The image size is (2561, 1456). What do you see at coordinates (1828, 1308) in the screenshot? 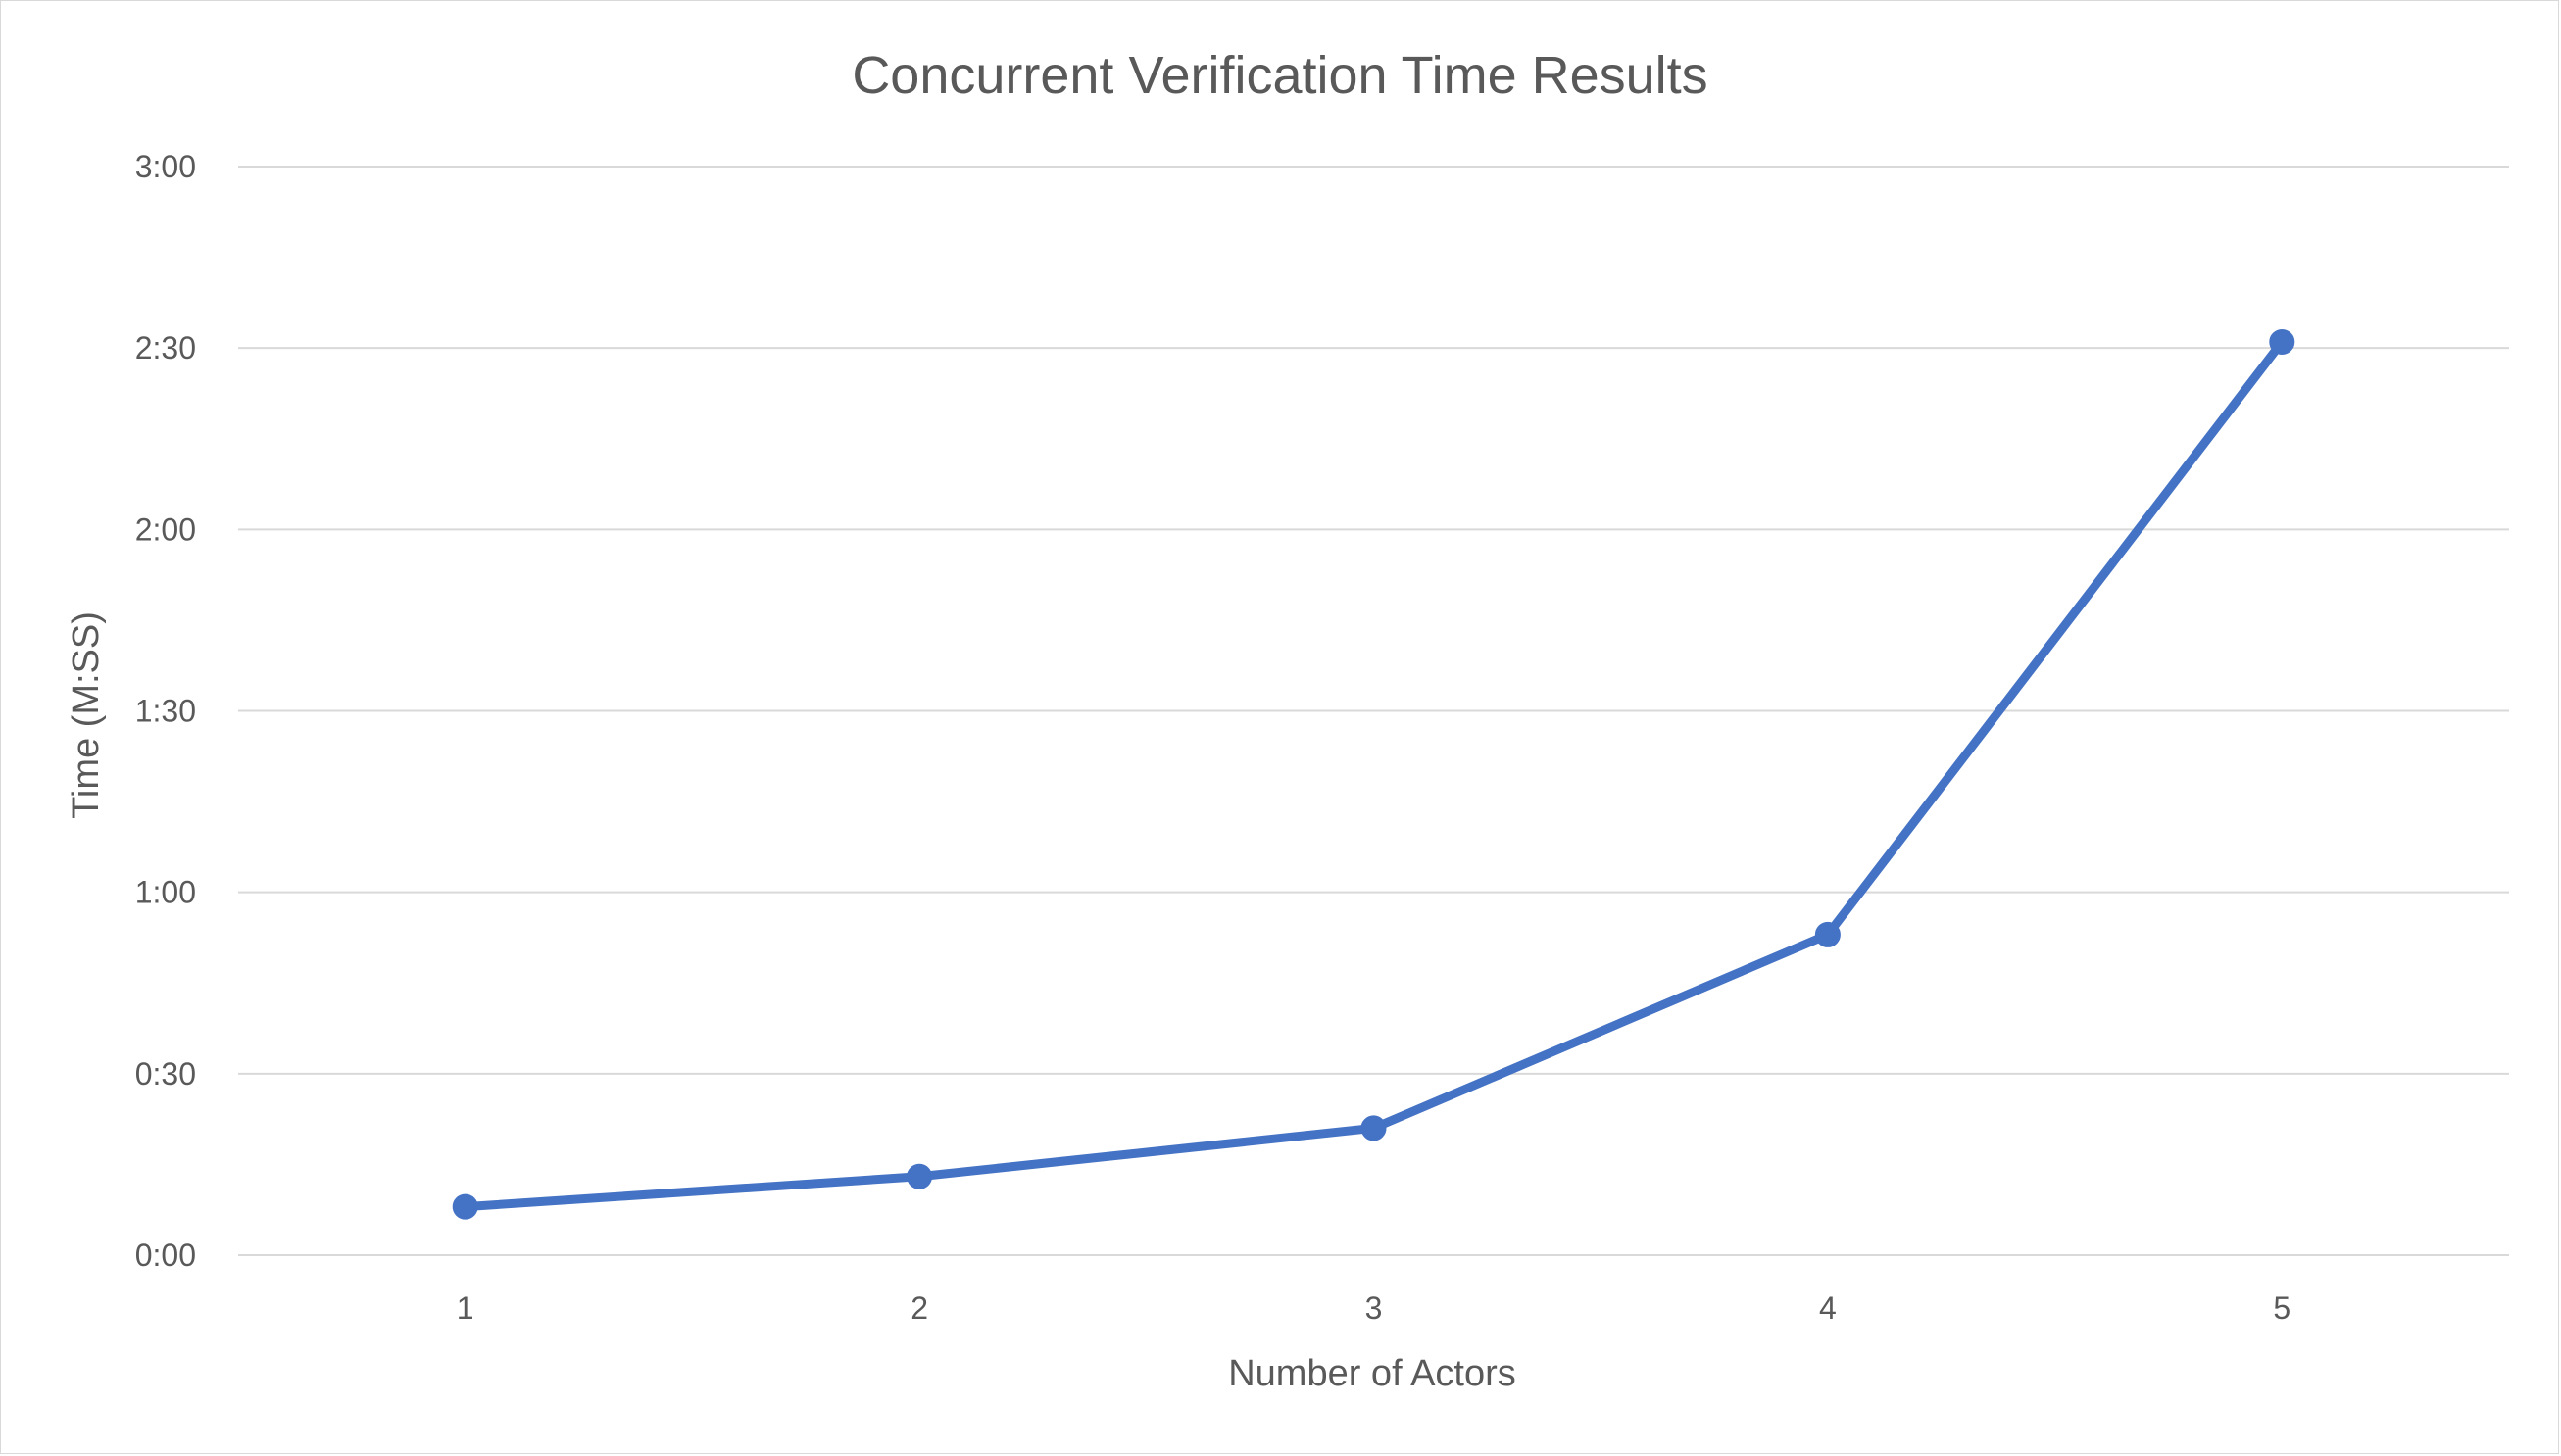
I see `x-tick-label: 4` at bounding box center [1828, 1308].